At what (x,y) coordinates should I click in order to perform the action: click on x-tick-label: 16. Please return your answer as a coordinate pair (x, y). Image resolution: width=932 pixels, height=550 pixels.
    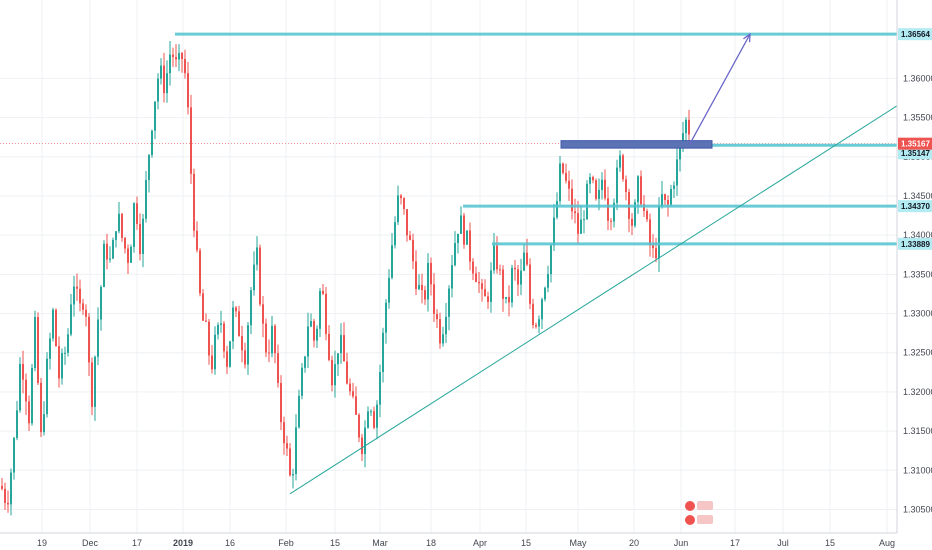
    Looking at the image, I should click on (230, 543).